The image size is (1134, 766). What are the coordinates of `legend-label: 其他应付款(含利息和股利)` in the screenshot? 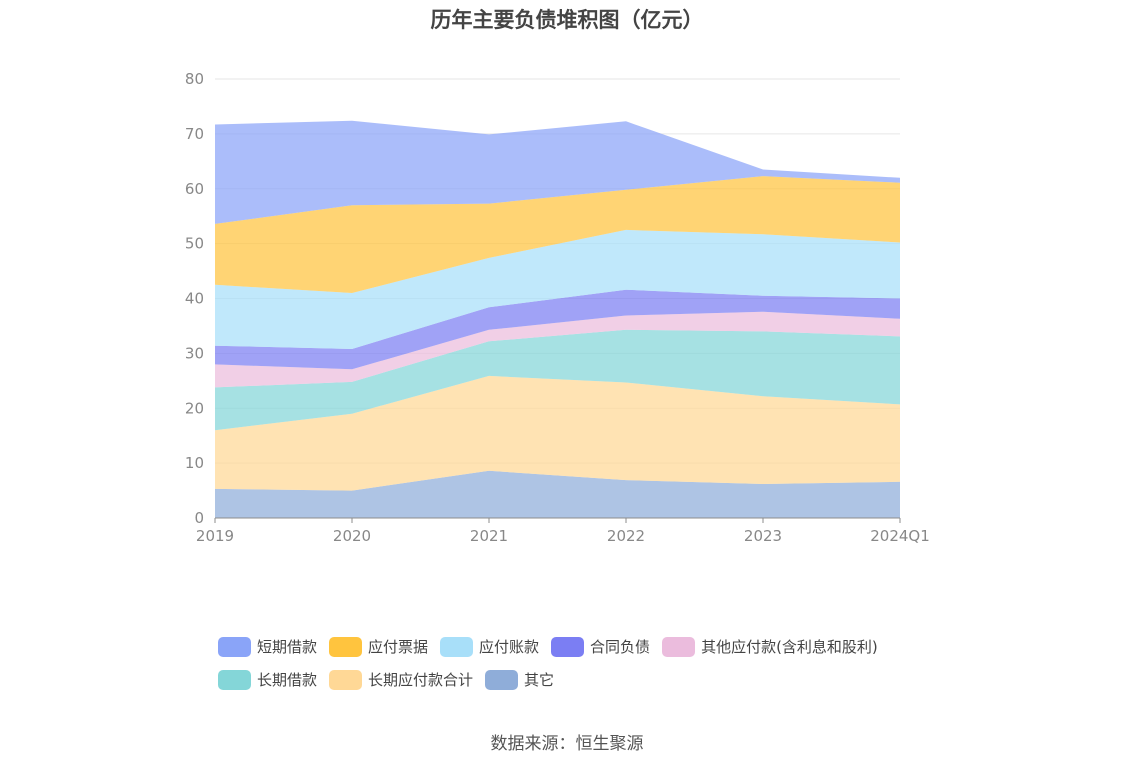 It's located at (789, 647).